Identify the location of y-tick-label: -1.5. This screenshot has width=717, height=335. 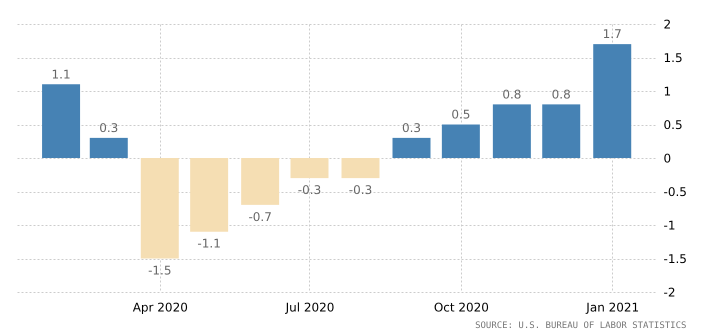
(675, 259).